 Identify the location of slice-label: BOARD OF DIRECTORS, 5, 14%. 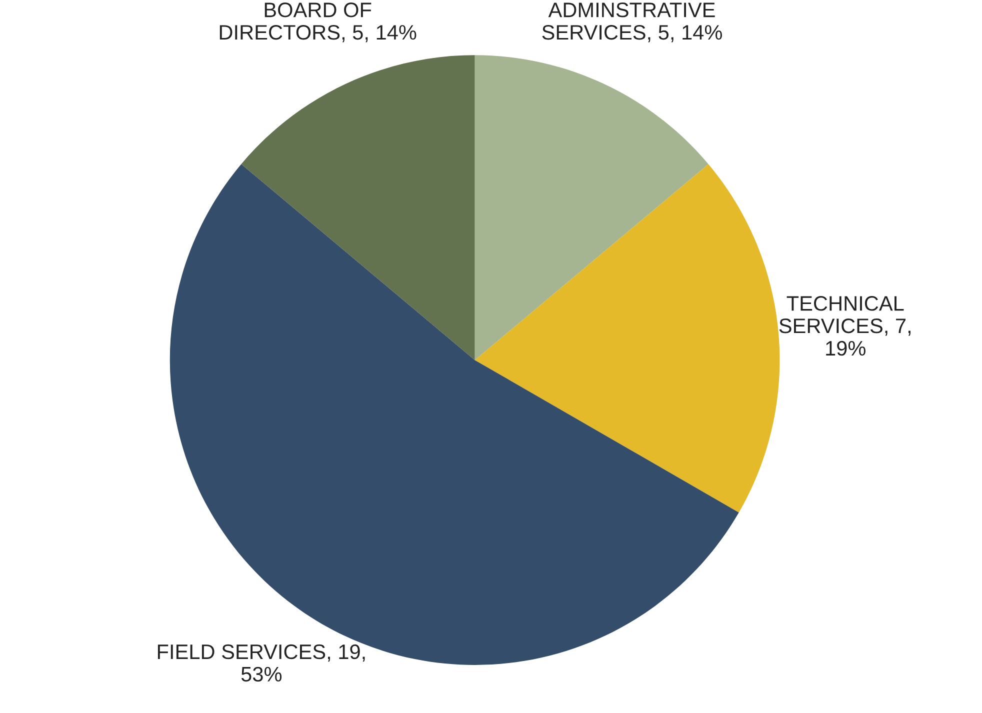
(318, 22).